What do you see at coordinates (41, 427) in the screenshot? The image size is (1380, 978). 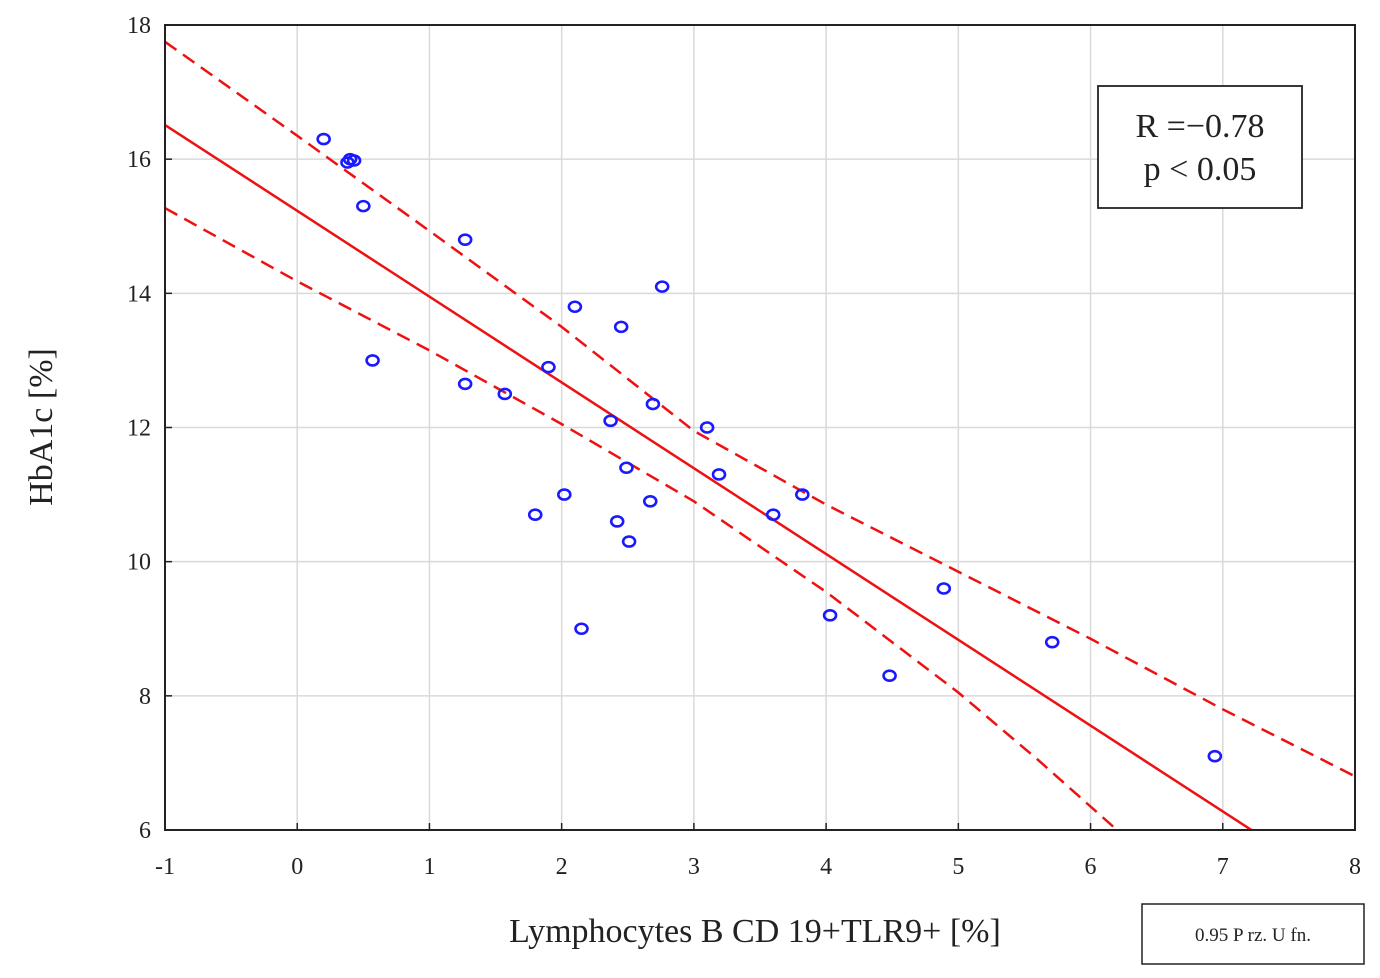 I see `y-axis-title: HbA1c [%]` at bounding box center [41, 427].